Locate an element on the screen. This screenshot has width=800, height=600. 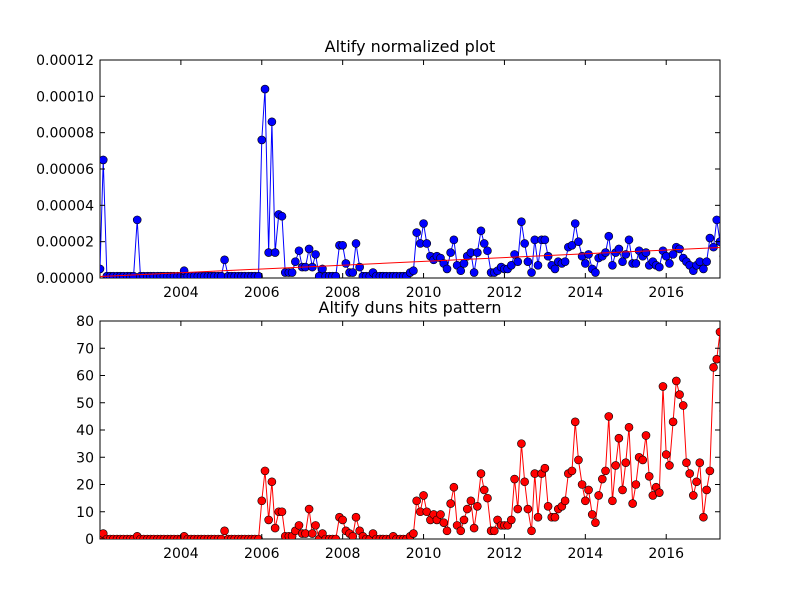
y-tick-label: 0.00006 is located at coordinates (65, 170).